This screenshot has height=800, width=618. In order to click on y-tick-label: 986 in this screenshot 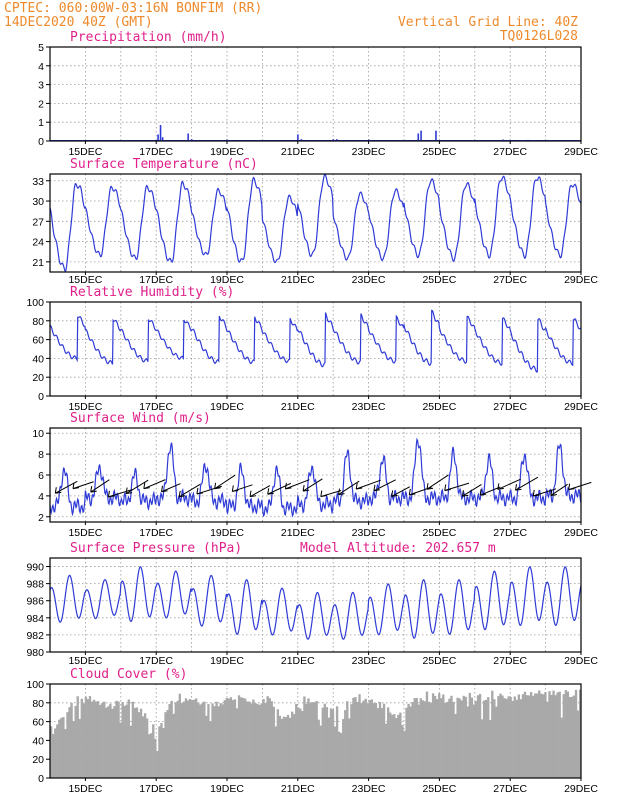, I will do `click(35, 602)`.